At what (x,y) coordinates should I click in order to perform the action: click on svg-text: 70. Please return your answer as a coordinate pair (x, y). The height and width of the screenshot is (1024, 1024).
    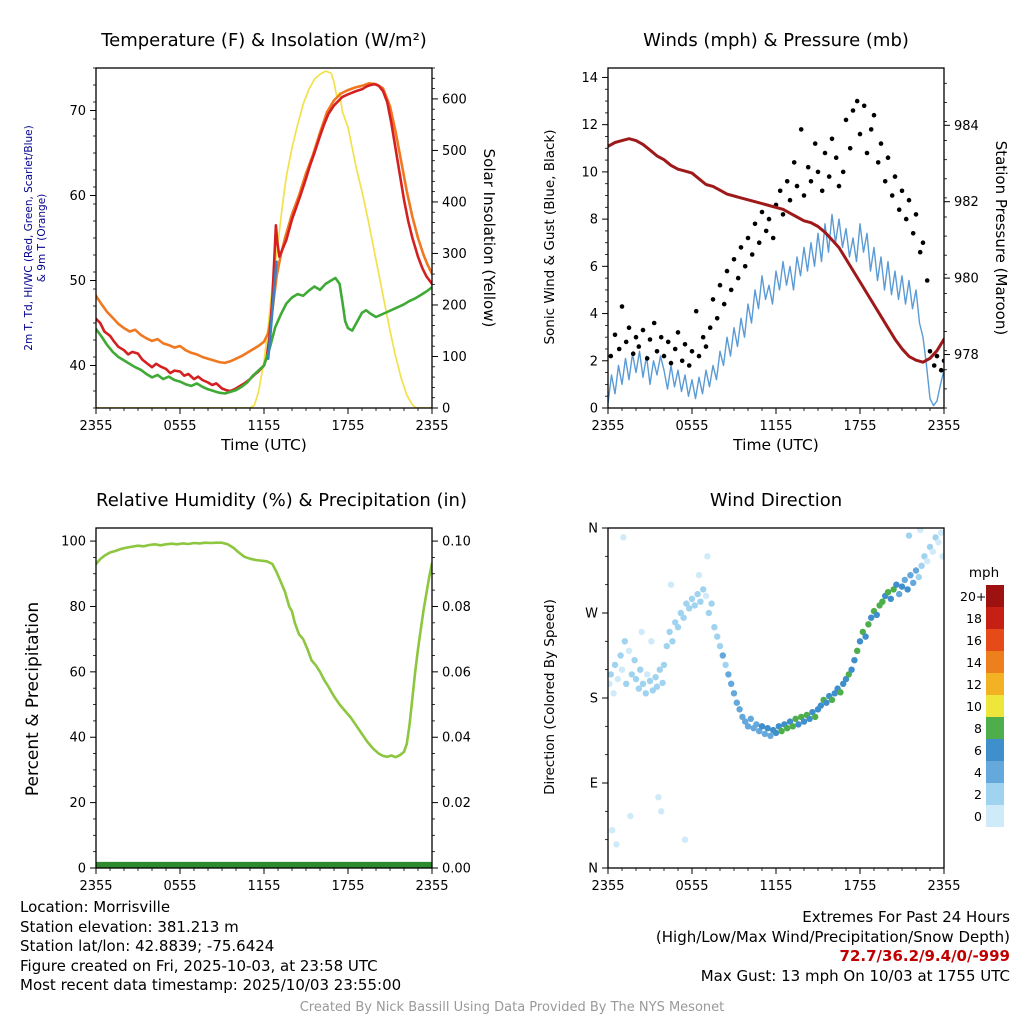
    Looking at the image, I should click on (77, 111).